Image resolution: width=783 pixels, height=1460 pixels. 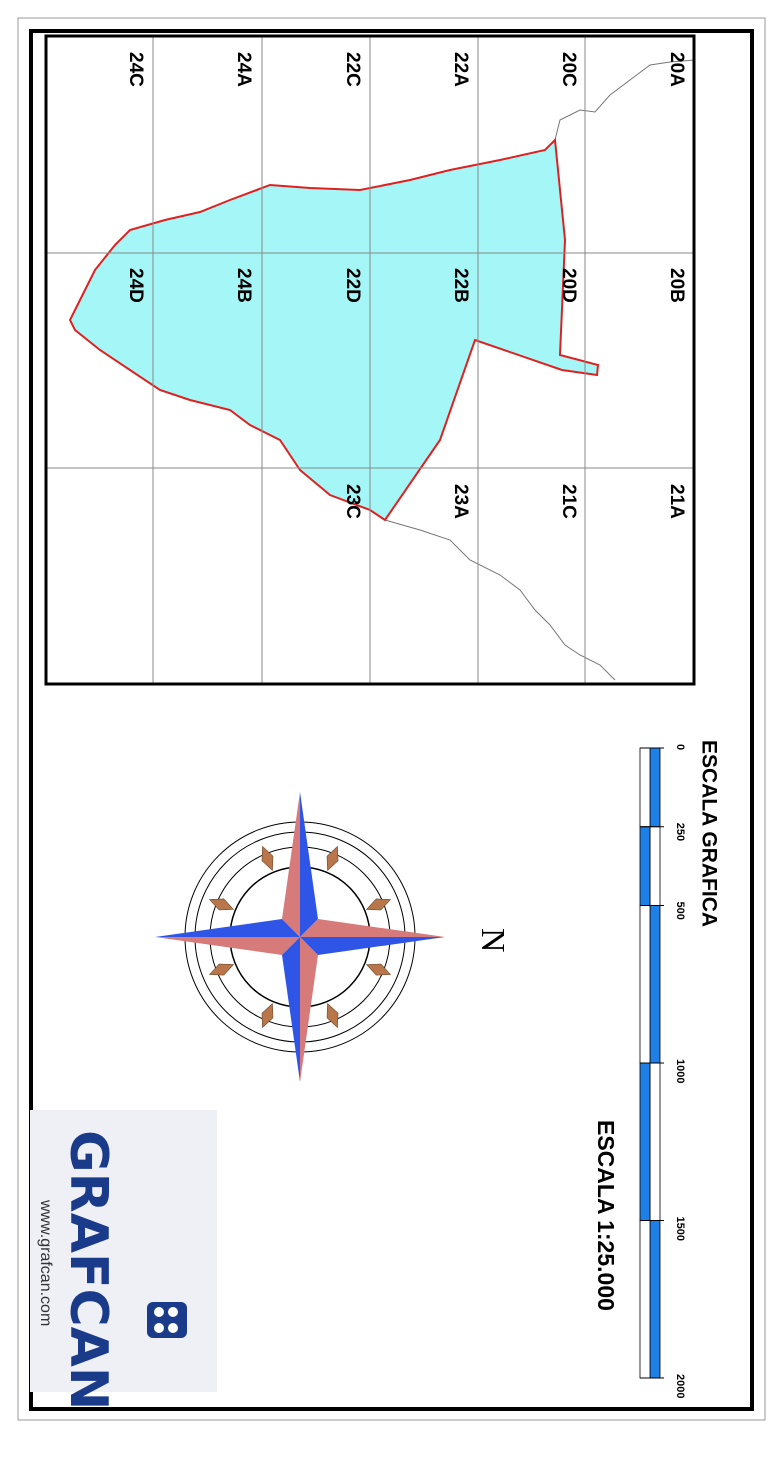 What do you see at coordinates (680, 747) in the screenshot?
I see `scale-tick-label: 0` at bounding box center [680, 747].